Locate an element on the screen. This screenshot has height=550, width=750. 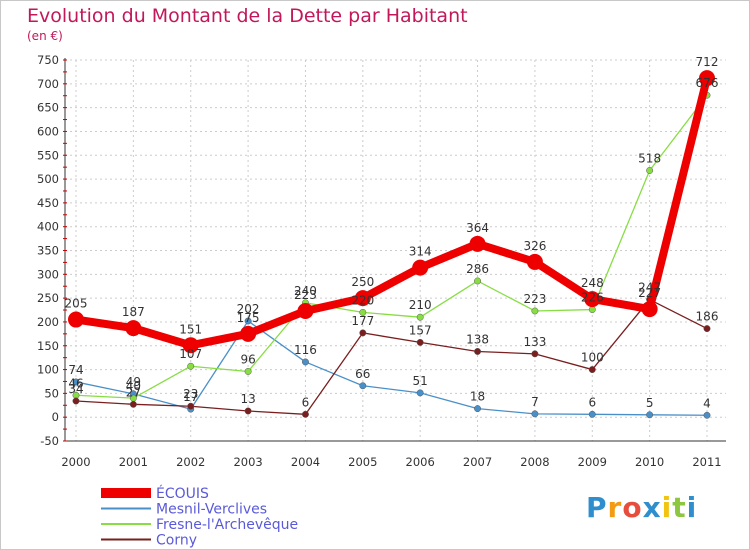
y-tick-label: 350 is located at coordinates (48, 251).